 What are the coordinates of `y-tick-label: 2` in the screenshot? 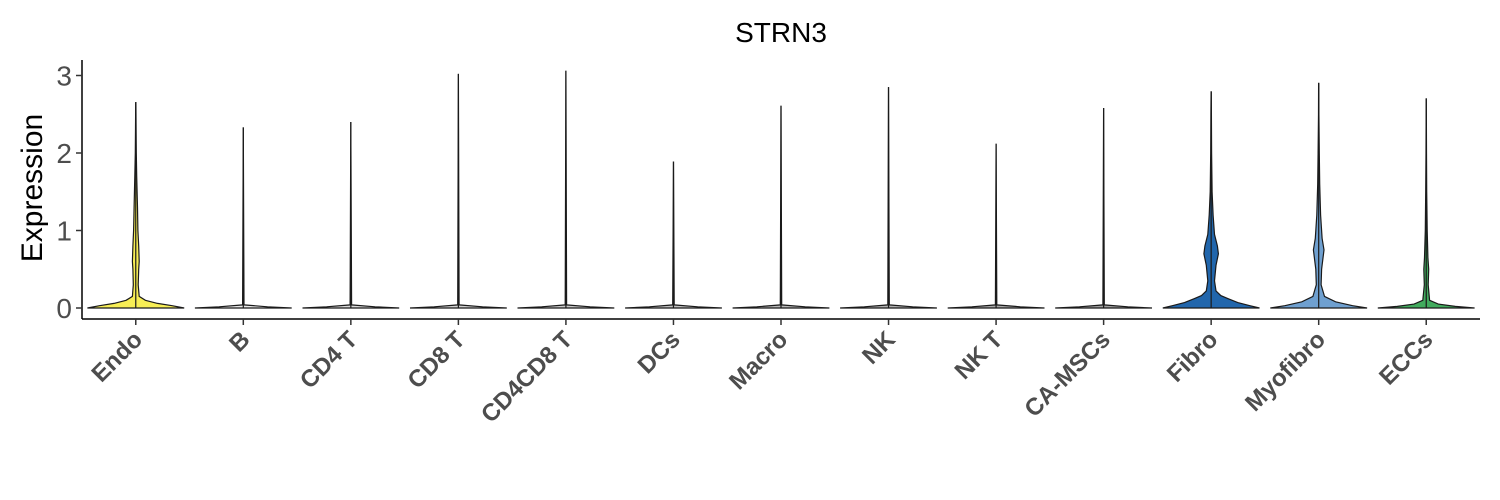 It's located at (64, 153).